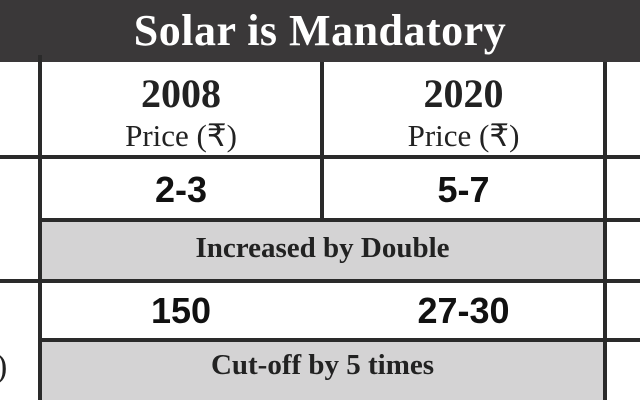 The height and width of the screenshot is (400, 640). What do you see at coordinates (605, 231) in the screenshot?
I see `grid-line-right` at bounding box center [605, 231].